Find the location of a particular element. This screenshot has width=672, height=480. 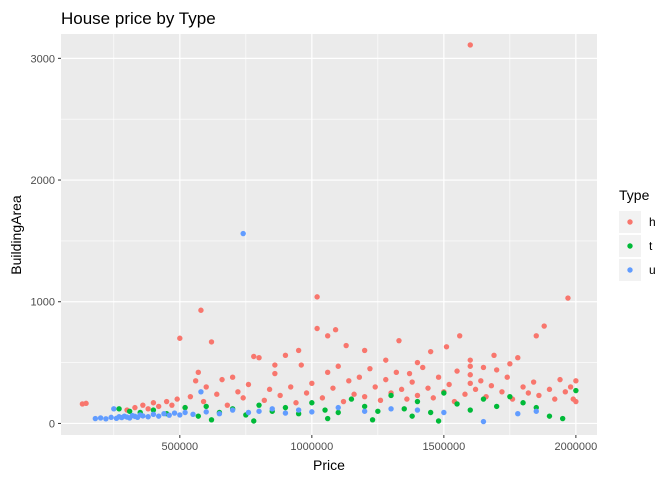

legend: Type htu is located at coordinates (637, 234).